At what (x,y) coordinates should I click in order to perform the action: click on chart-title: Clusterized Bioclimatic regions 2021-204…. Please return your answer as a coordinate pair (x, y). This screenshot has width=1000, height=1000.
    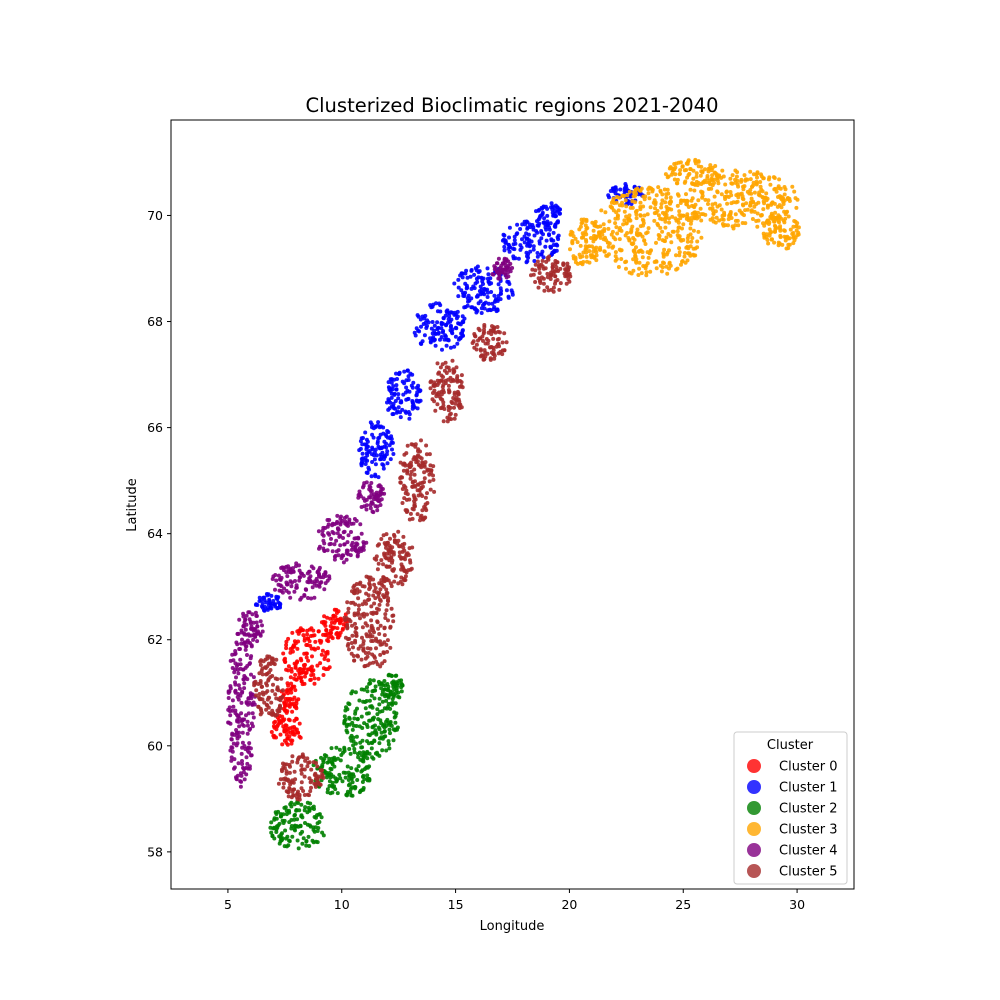
    Looking at the image, I should click on (512, 105).